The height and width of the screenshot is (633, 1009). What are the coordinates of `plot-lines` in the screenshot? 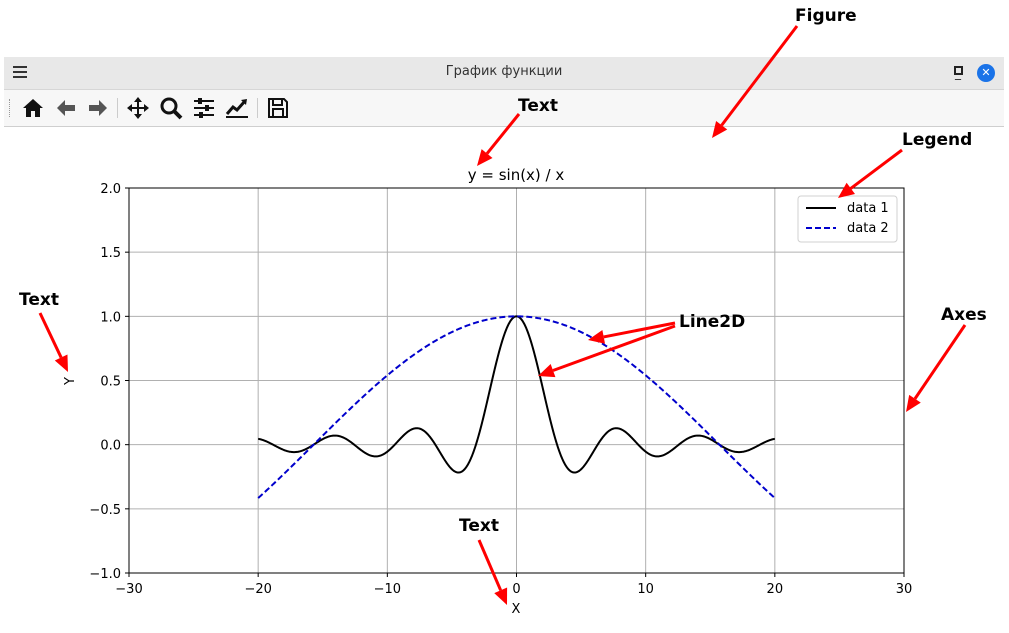 It's located at (516, 407).